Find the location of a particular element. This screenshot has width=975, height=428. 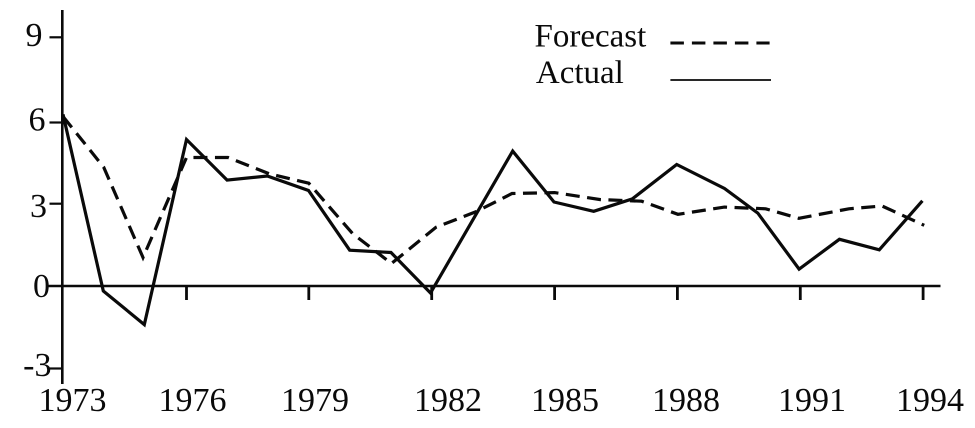

svg-text: 1979 is located at coordinates (315, 400).